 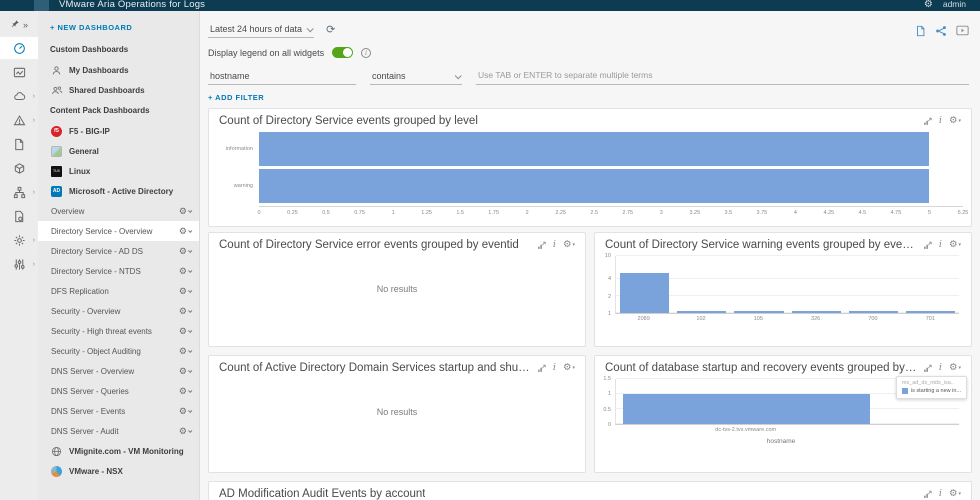 I want to click on sidebar-item-dns-server-queries: DNS Server - Queries ⚙, so click(x=118, y=391).